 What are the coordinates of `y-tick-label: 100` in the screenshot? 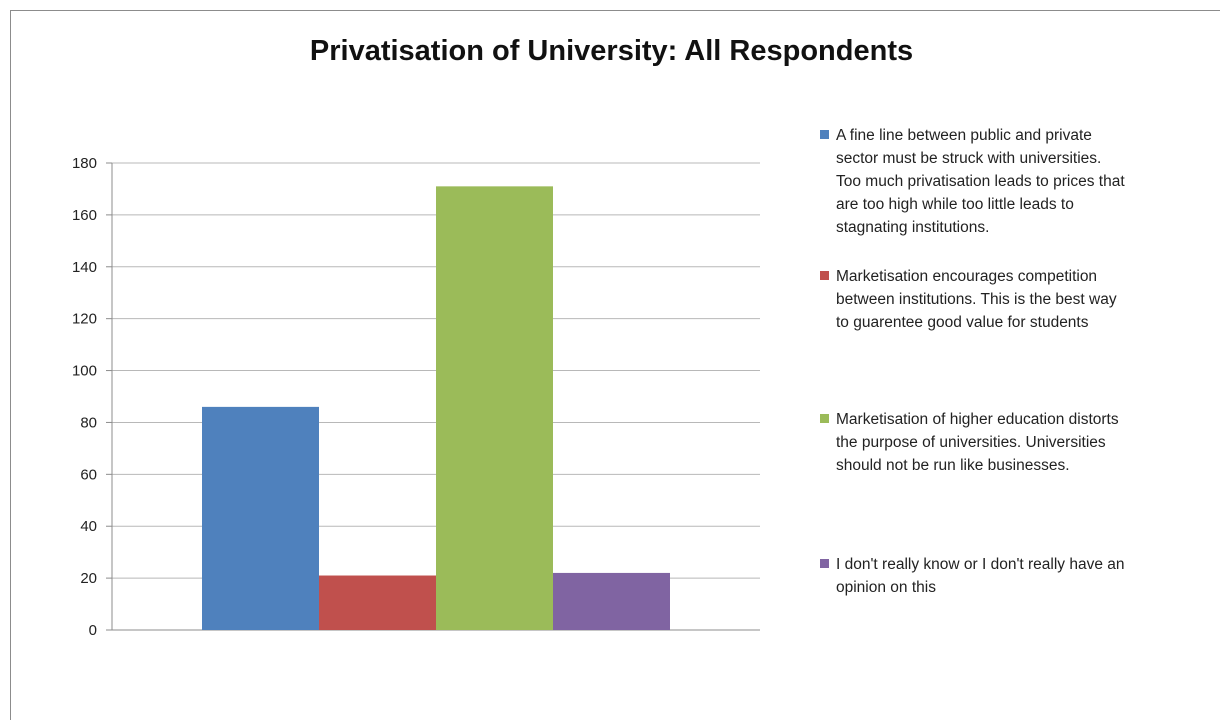 It's located at (84, 371).